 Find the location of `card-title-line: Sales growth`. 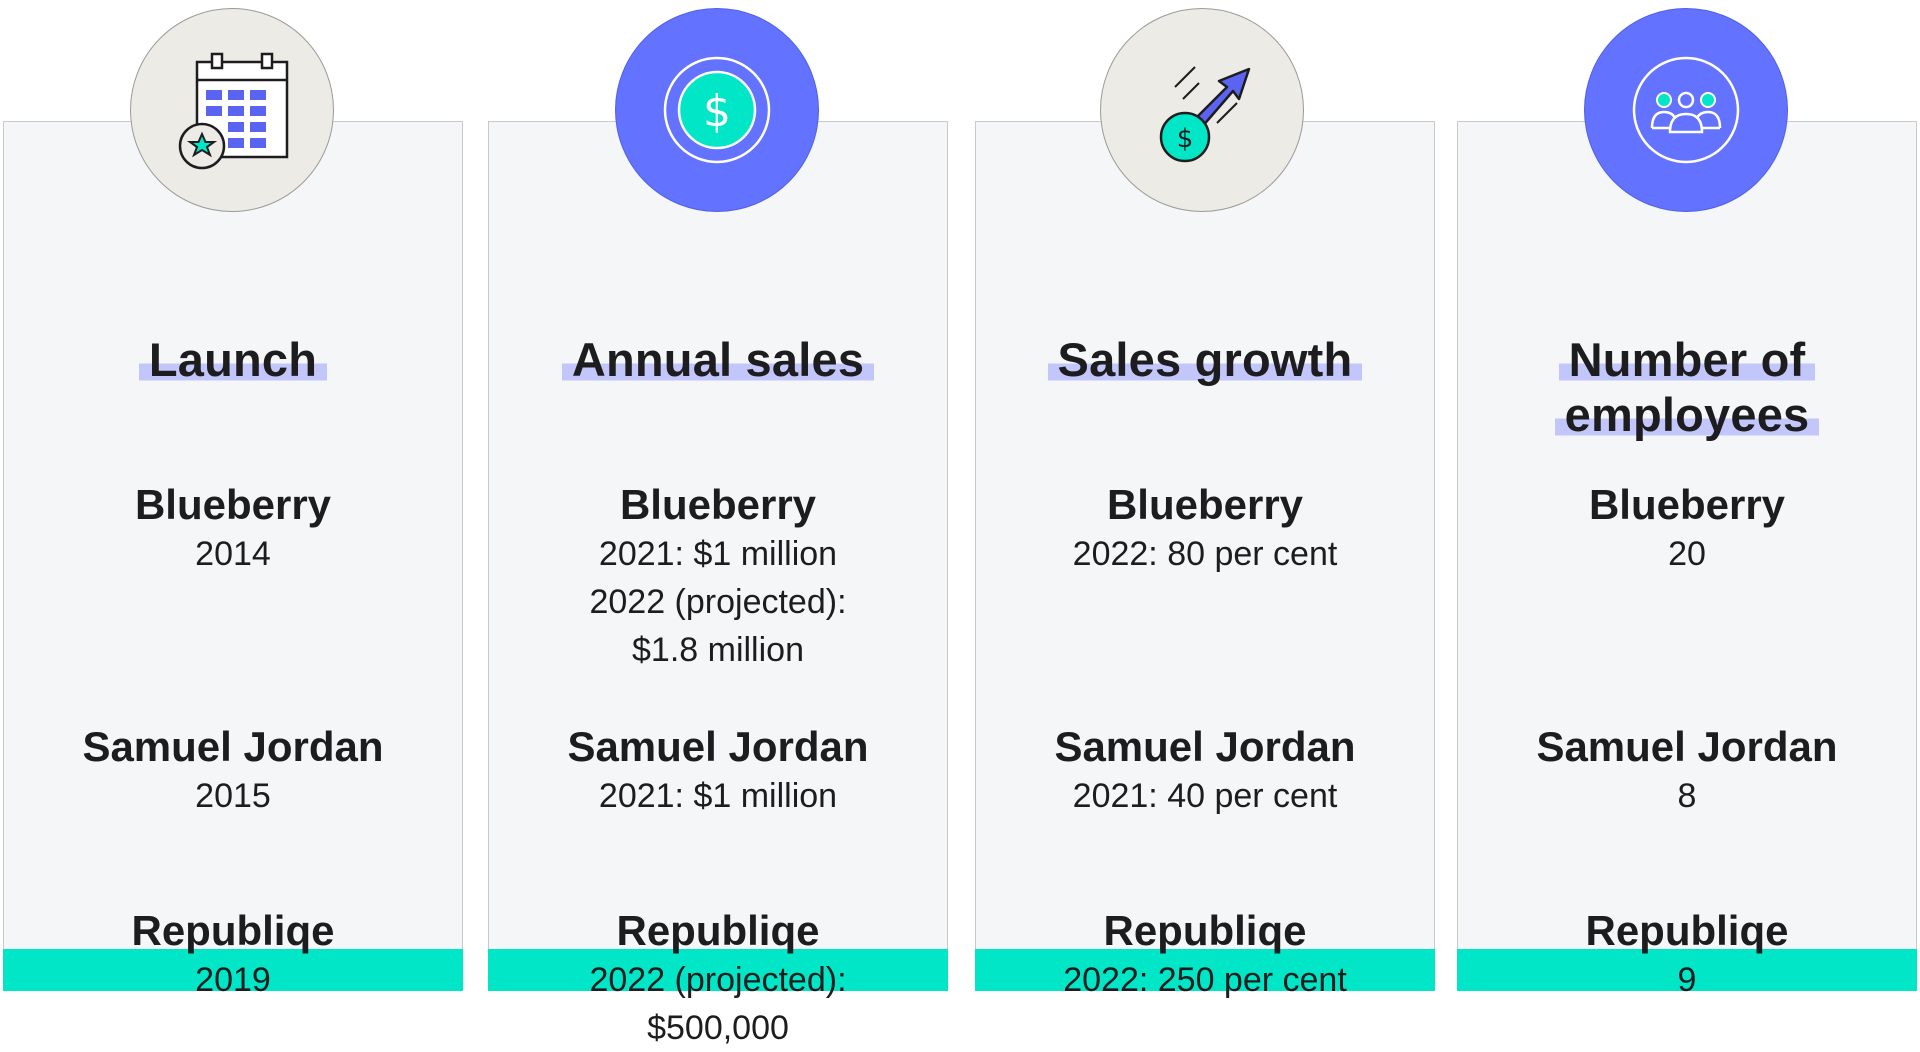

card-title-line: Sales growth is located at coordinates (1205, 359).